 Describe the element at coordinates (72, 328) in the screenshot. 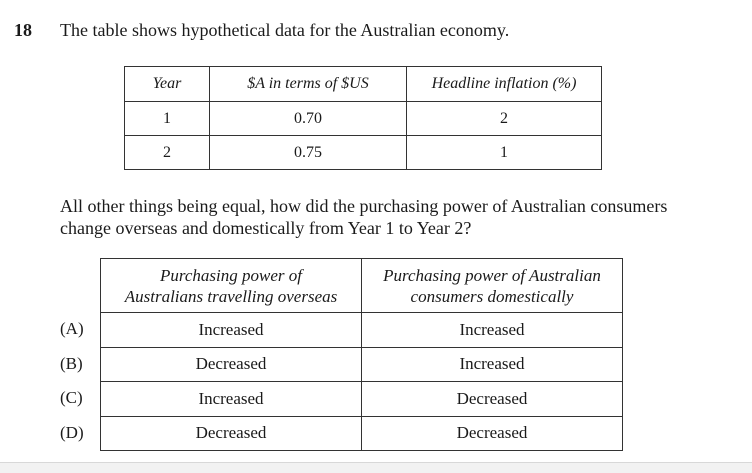

I see `option-label-a: (A)` at that location.